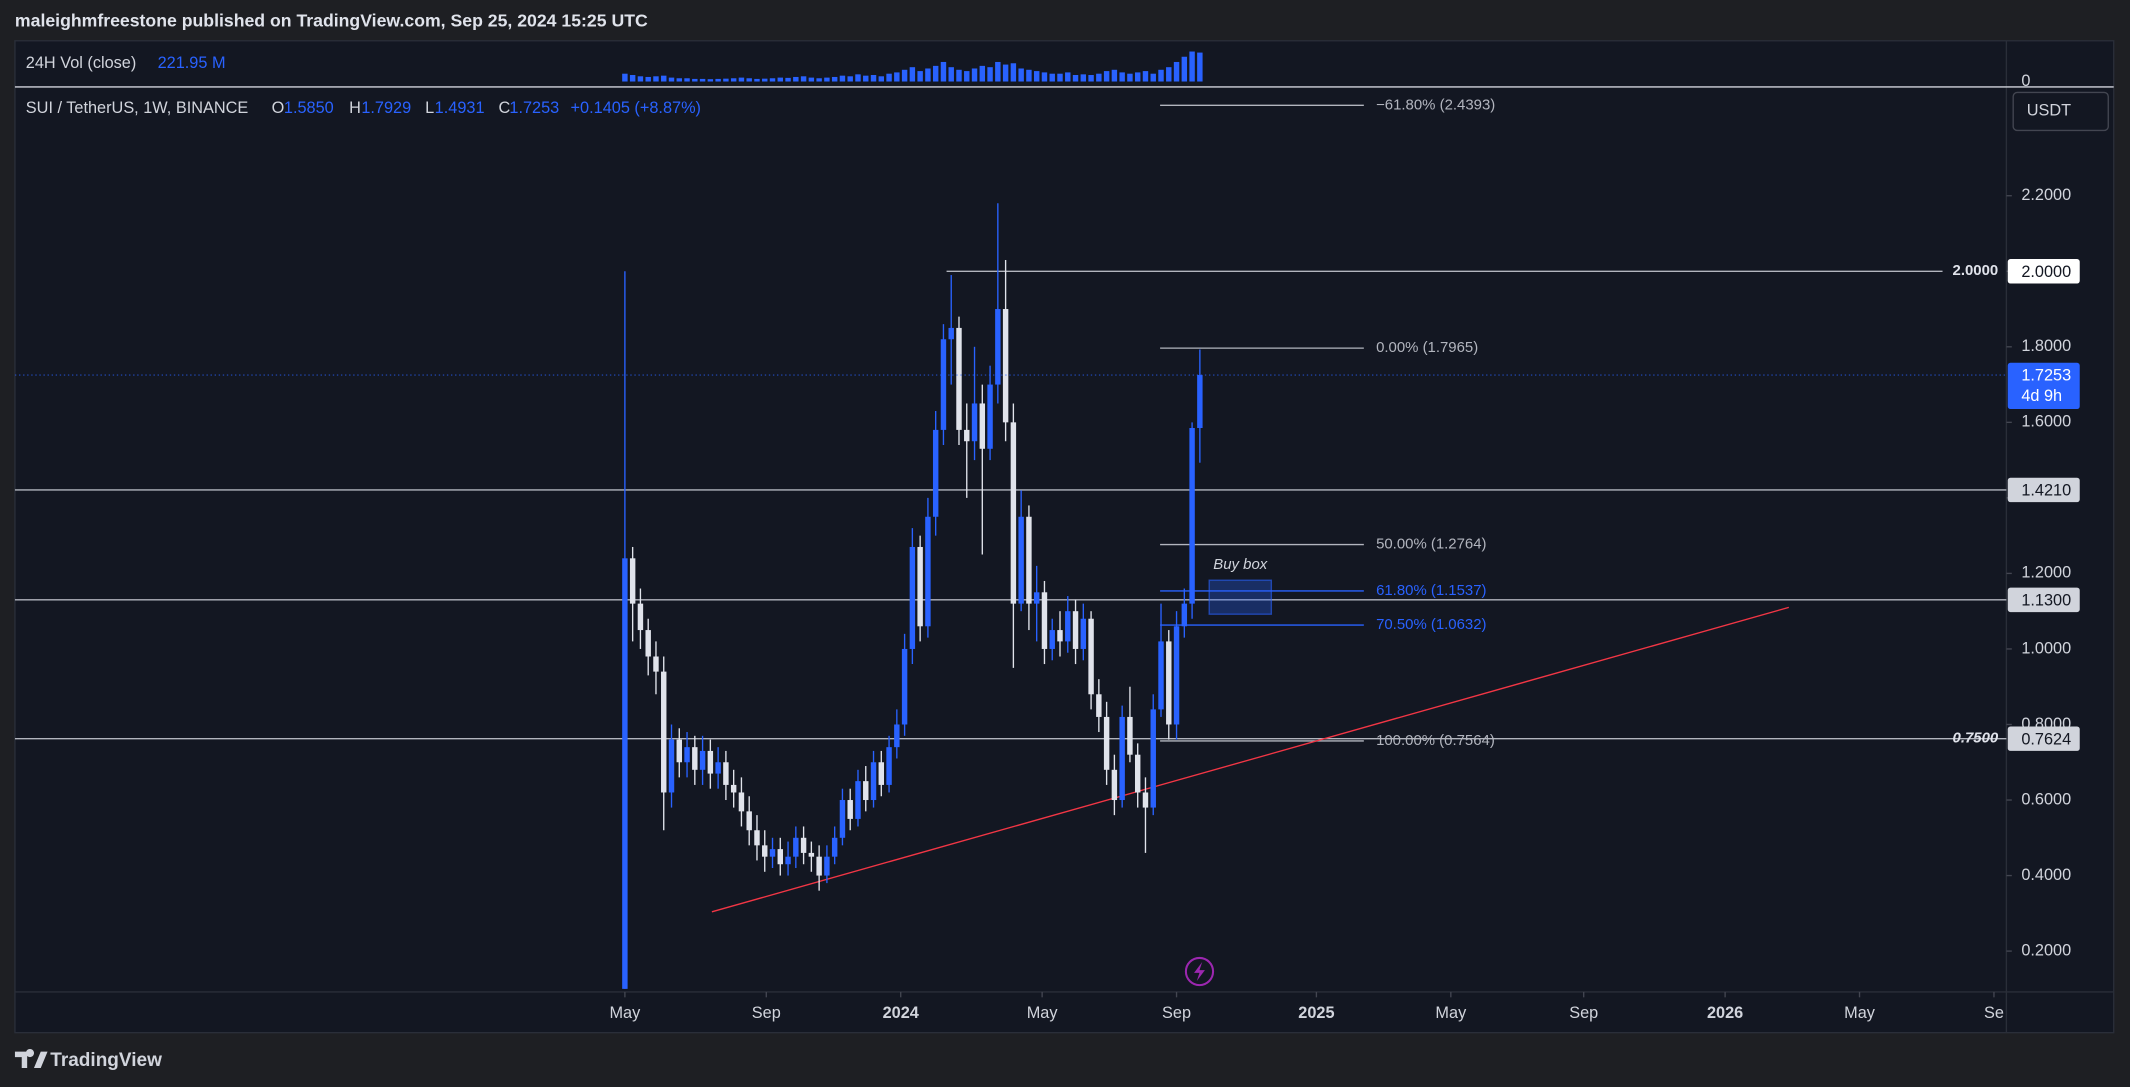 The width and height of the screenshot is (2130, 1087). I want to click on ohlc-key: O, so click(278, 108).